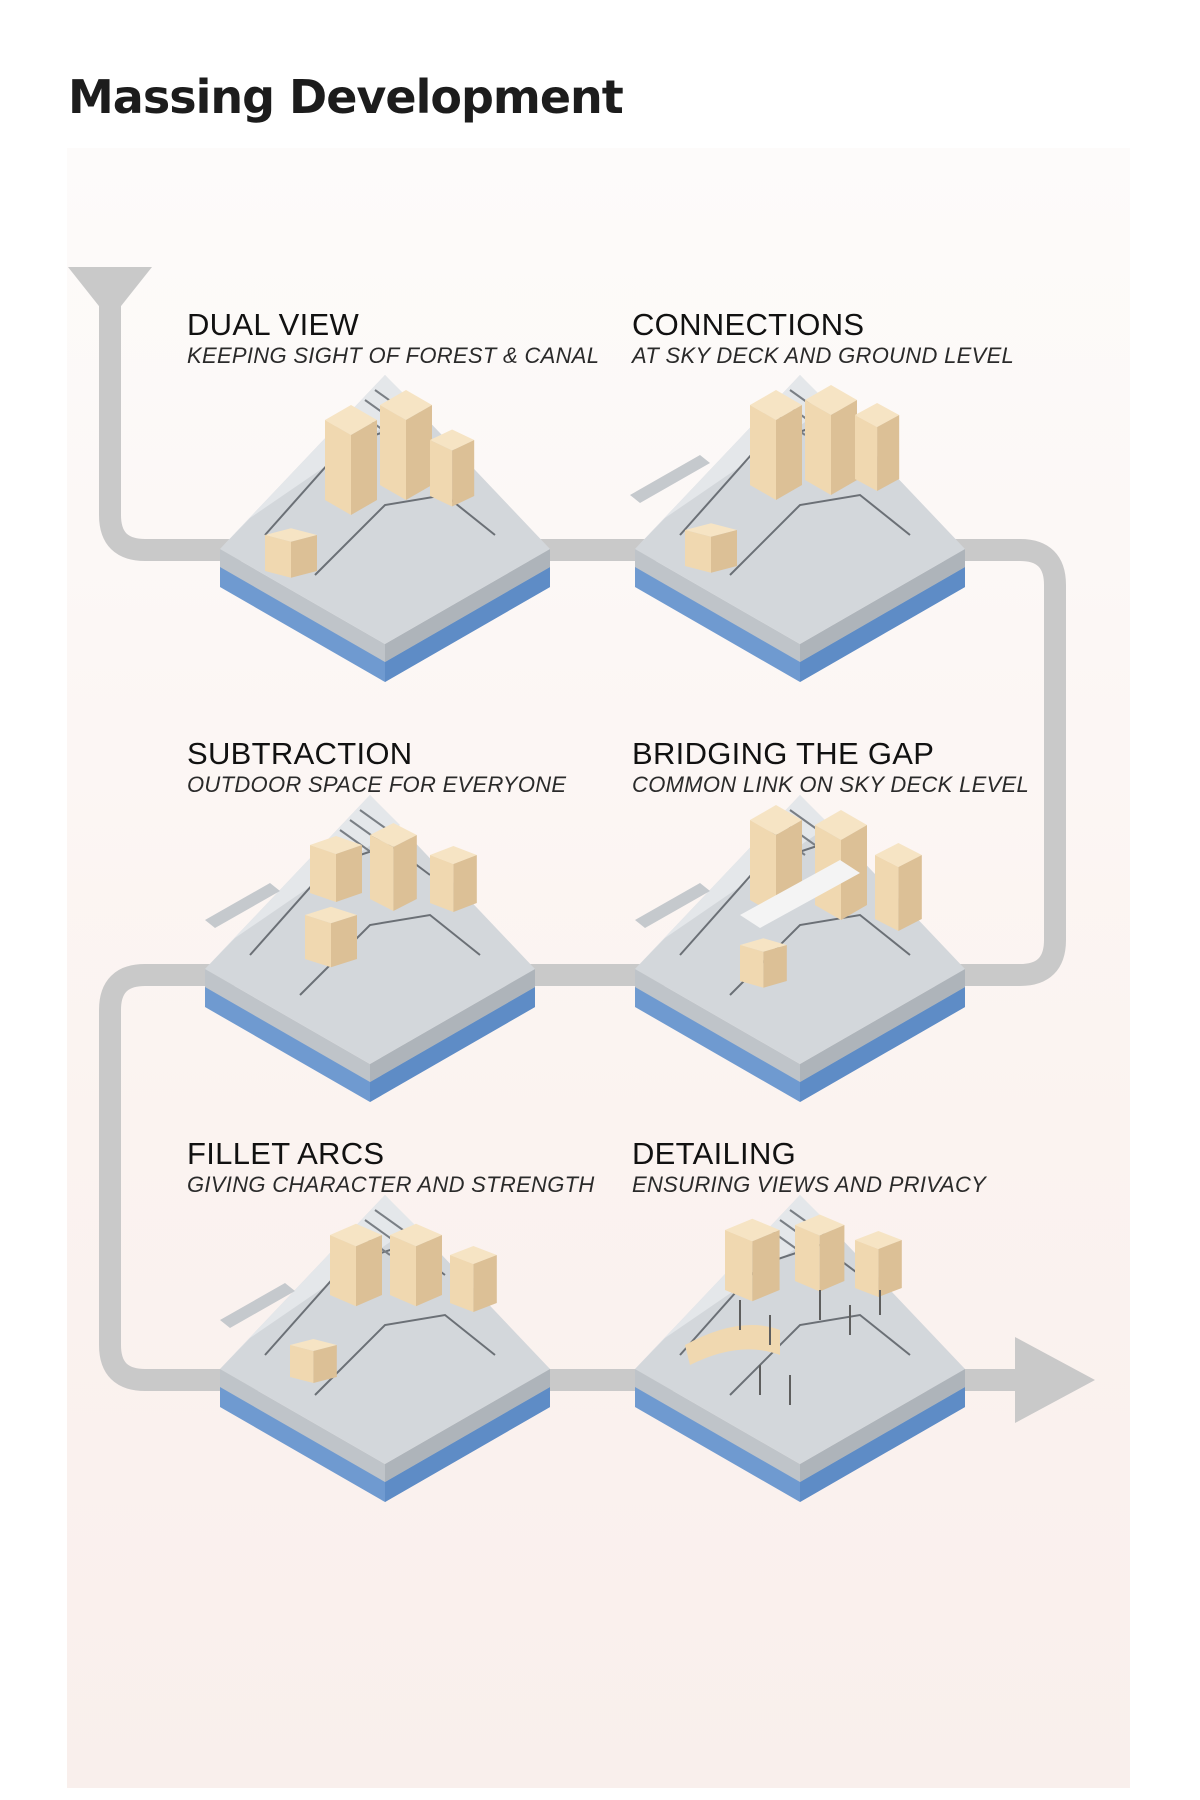 This screenshot has height=1800, width=1200. Describe the element at coordinates (300, 753) in the screenshot. I see `step-title: SUBTRACTION` at that location.